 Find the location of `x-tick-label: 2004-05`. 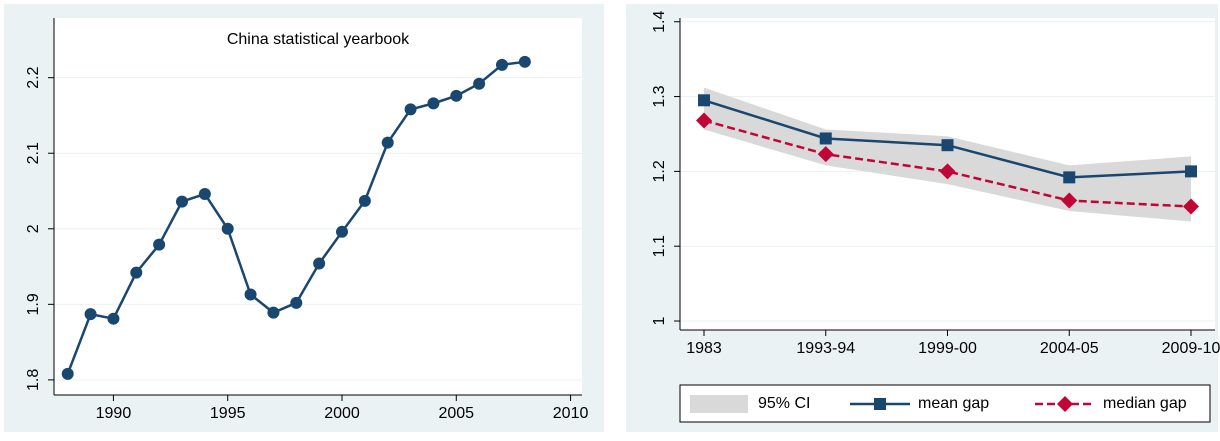

x-tick-label: 2004-05 is located at coordinates (1069, 348).